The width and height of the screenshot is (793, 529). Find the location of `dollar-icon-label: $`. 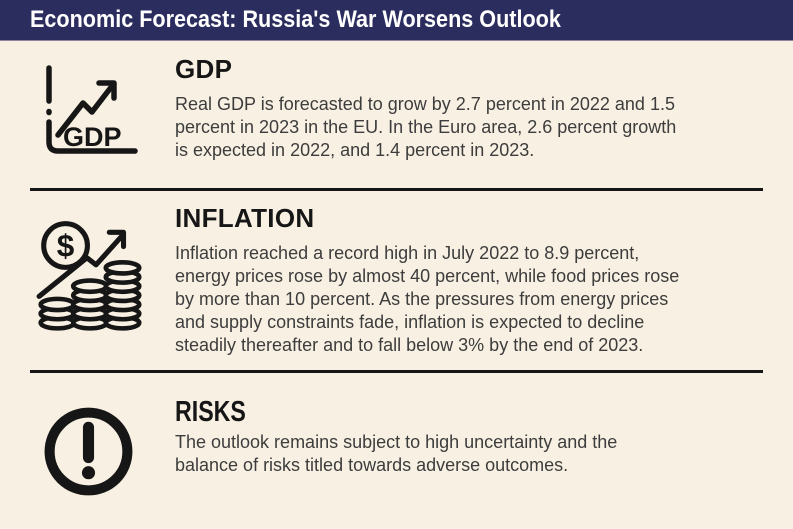

dollar-icon-label: $ is located at coordinates (66, 246).